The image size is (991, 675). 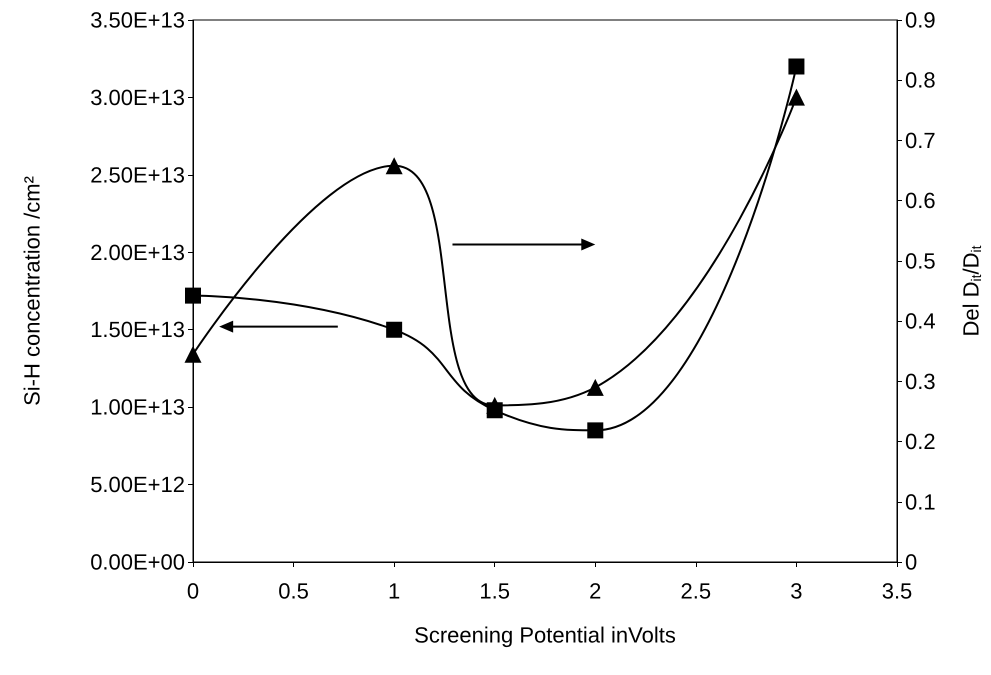 What do you see at coordinates (137, 175) in the screenshot?
I see `y-tick-label: 2.50E+13` at bounding box center [137, 175].